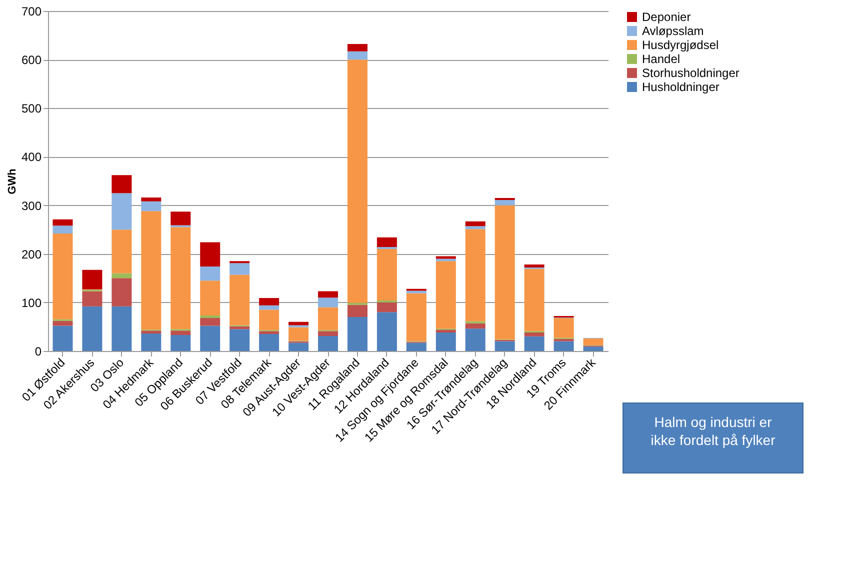 The width and height of the screenshot is (843, 572). I want to click on y-tick-label: 400, so click(31, 157).